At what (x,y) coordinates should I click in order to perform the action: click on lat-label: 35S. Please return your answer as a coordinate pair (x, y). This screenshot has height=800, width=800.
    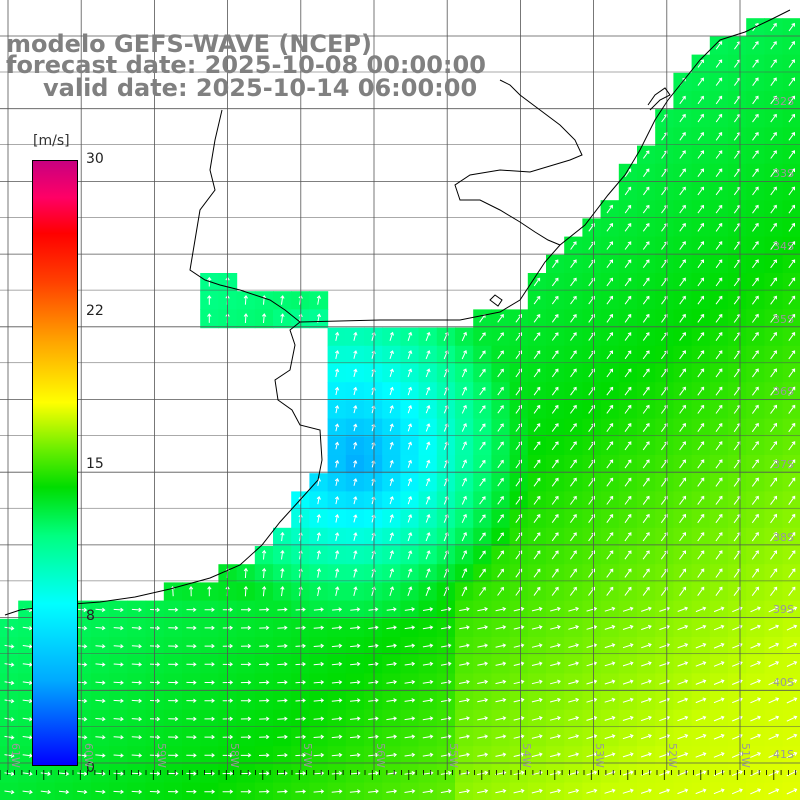
    Looking at the image, I should click on (783, 319).